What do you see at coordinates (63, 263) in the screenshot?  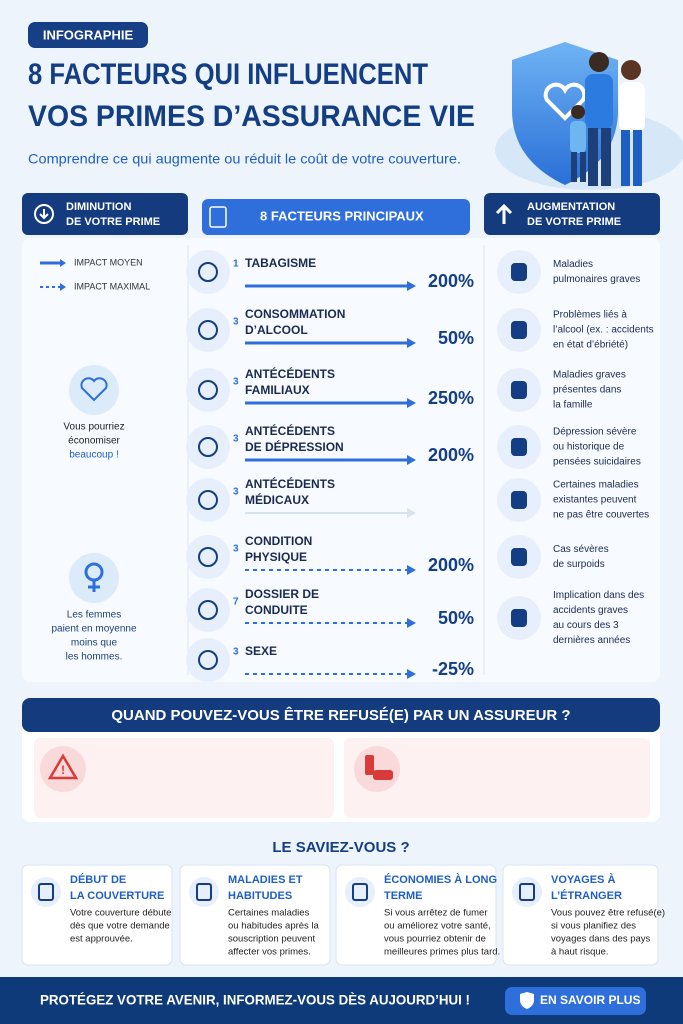 I see `legend-arrow` at bounding box center [63, 263].